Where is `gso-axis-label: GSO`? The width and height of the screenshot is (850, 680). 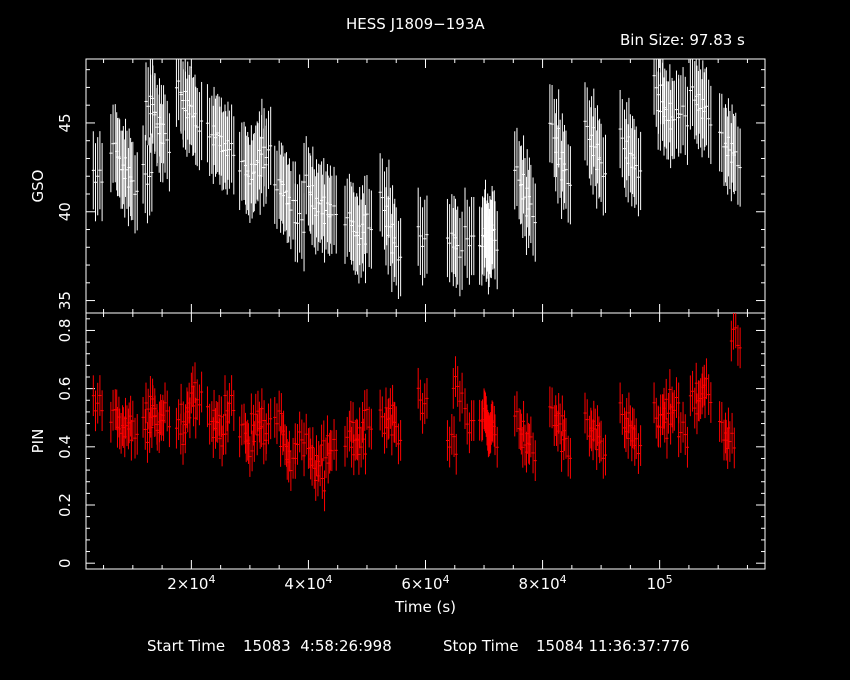
gso-axis-label: GSO is located at coordinates (38, 186).